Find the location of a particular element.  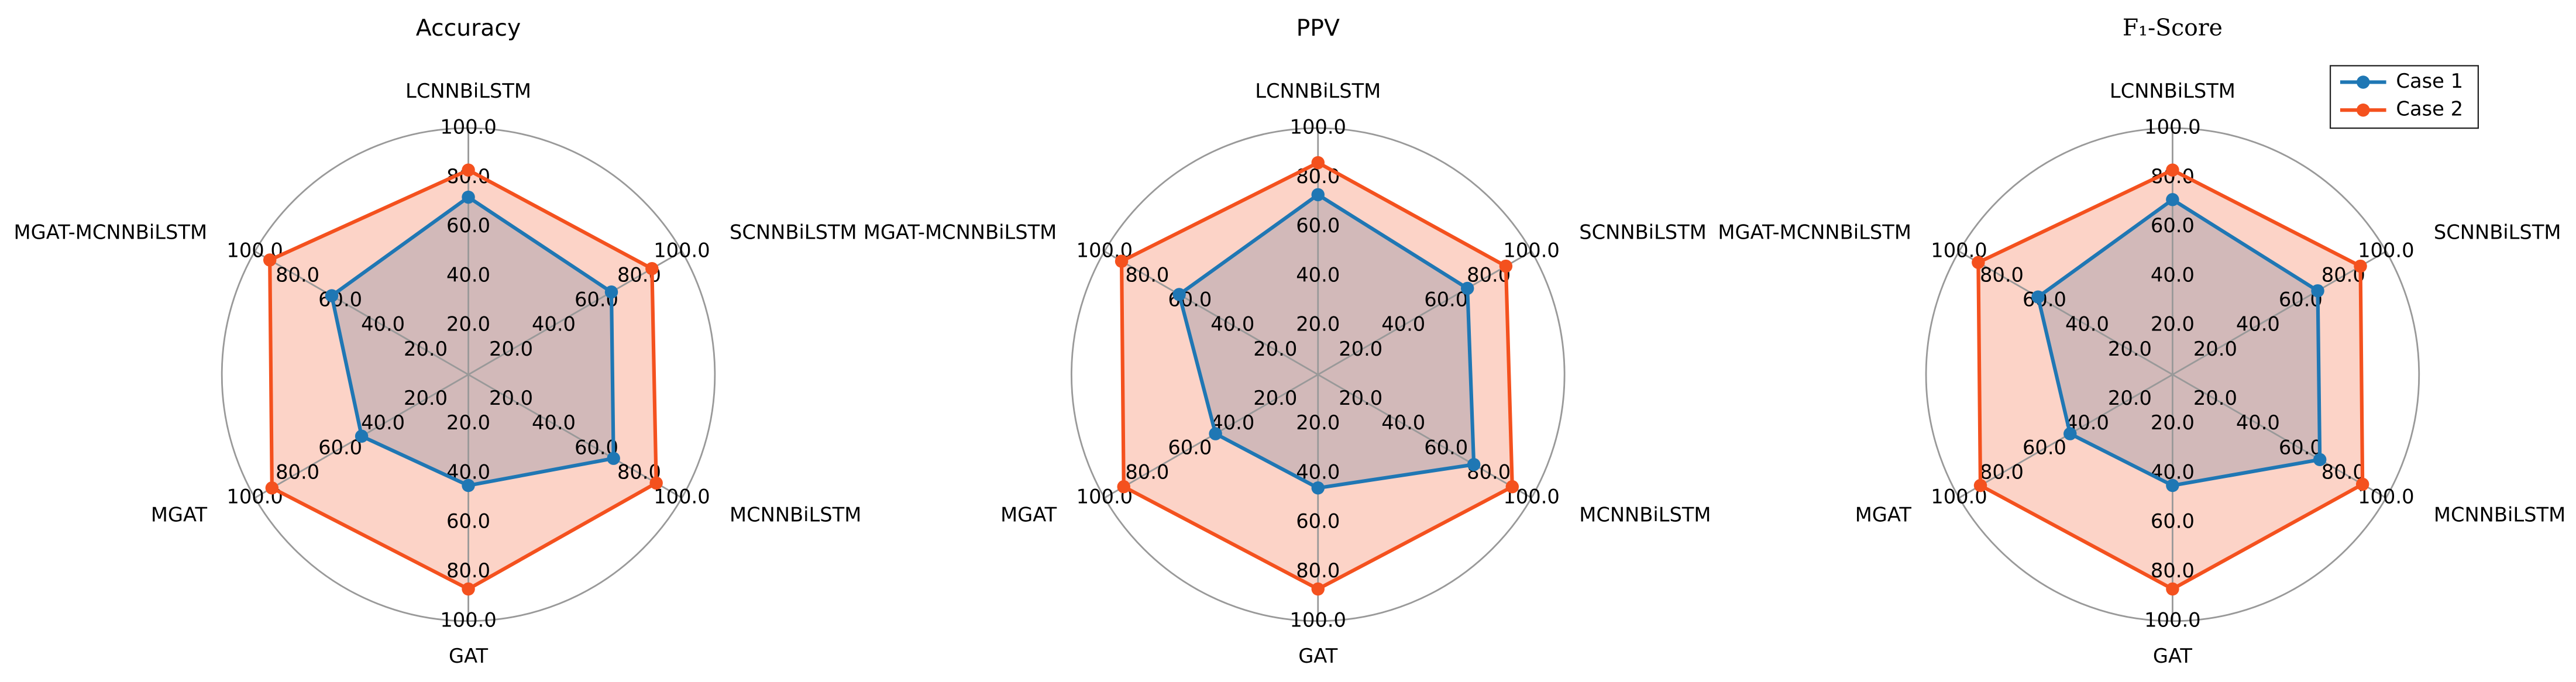

legend-frame is located at coordinates (2404, 97).